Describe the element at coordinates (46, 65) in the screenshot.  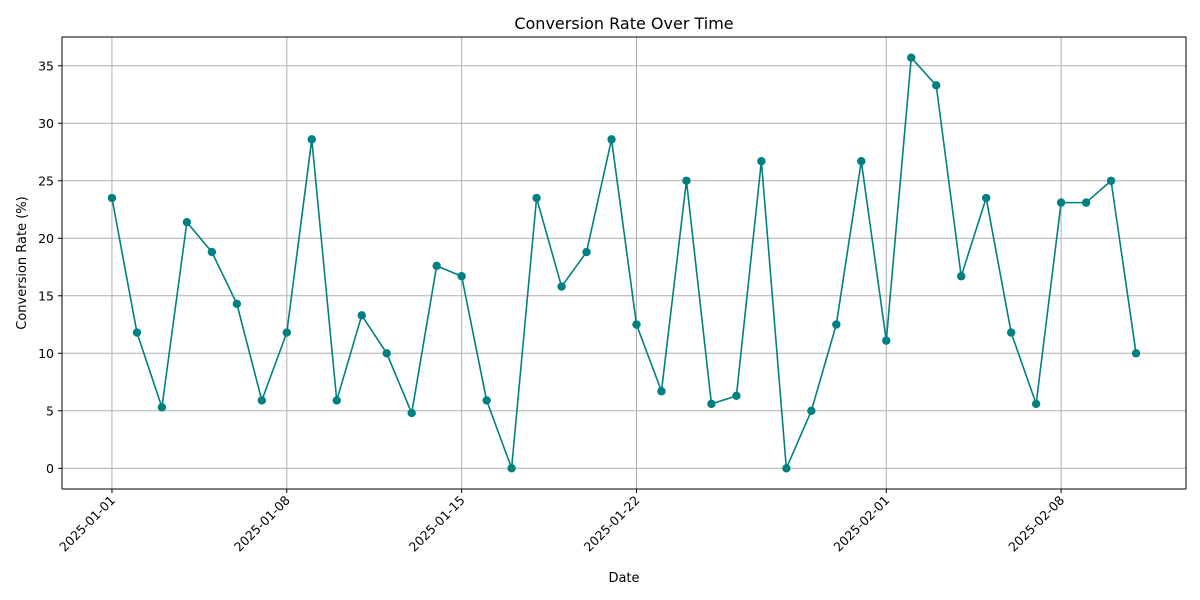
I see `y-tick-label: 35` at that location.